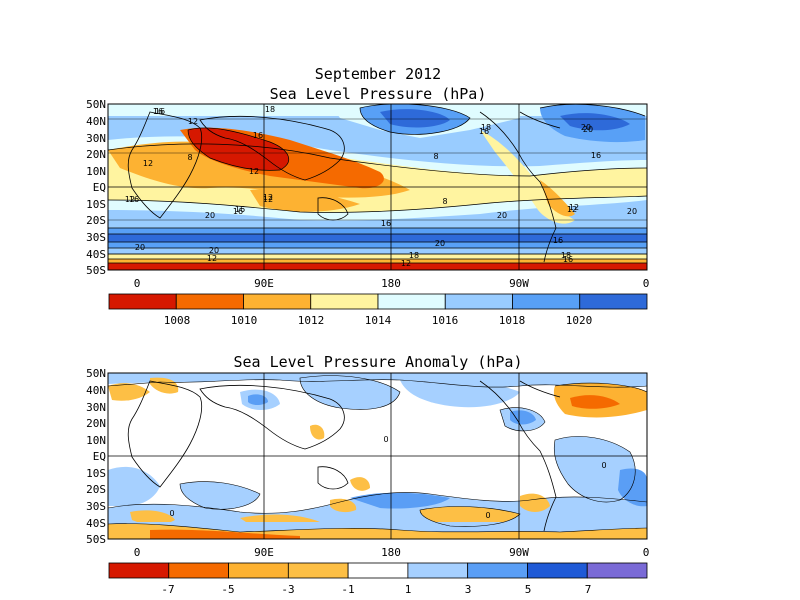 The width and height of the screenshot is (800, 600). I want to click on figure-title: September 2012, so click(378, 74).